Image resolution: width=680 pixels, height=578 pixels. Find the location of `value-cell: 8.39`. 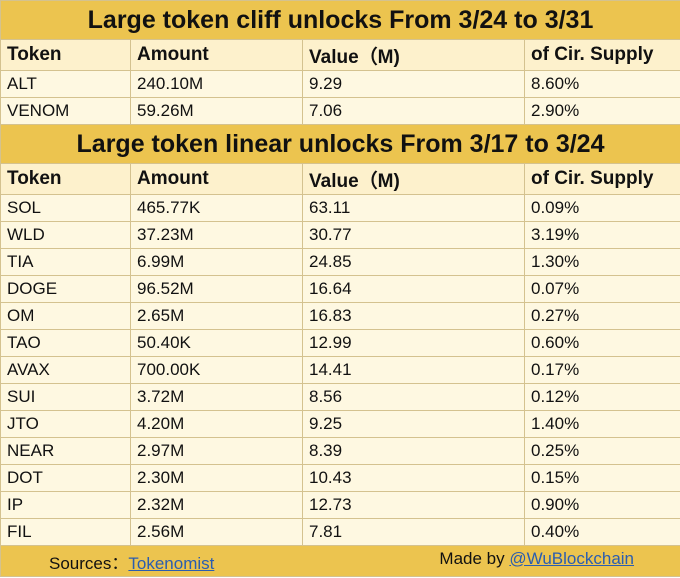

value-cell: 8.39 is located at coordinates (413, 451).